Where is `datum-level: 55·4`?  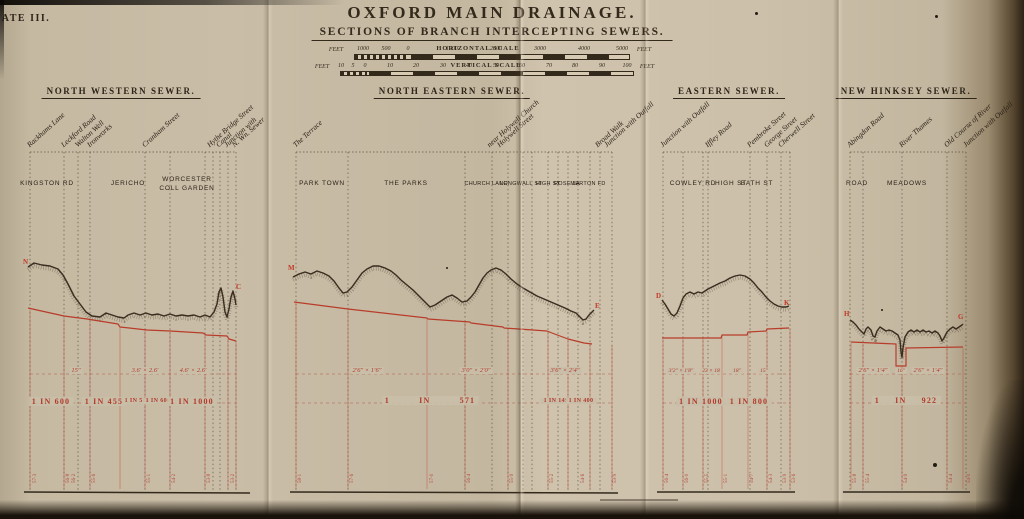 datum-level: 55·4 is located at coordinates (868, 478).